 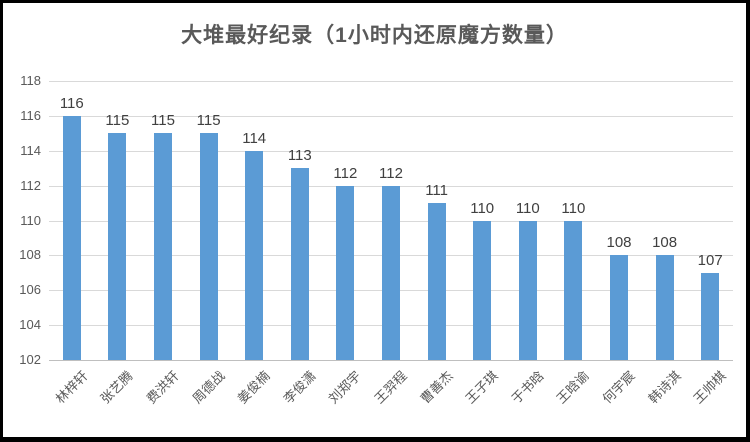 I want to click on y-tick-label: 116, so click(x=30, y=115).